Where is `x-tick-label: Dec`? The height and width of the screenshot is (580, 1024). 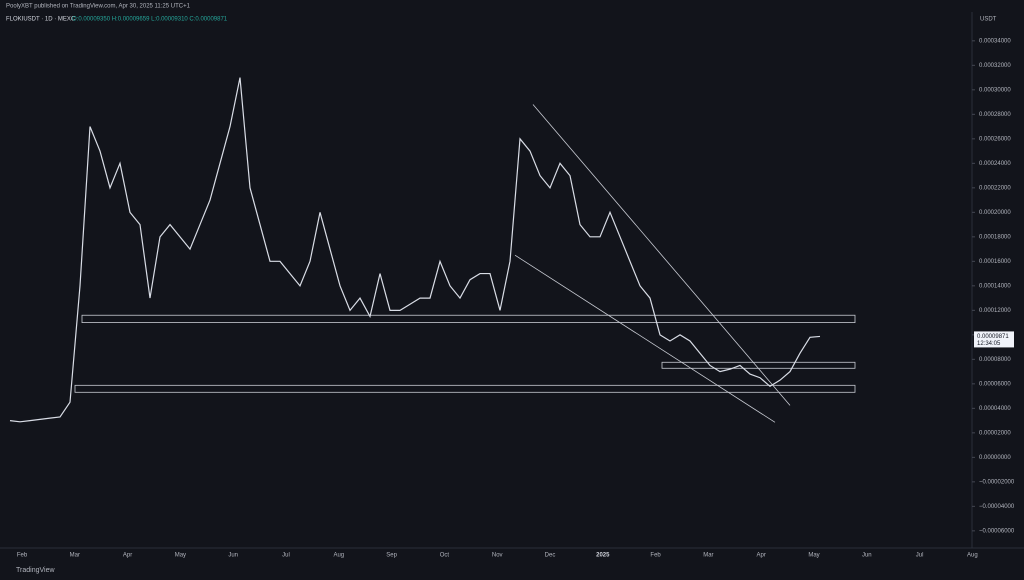 x-tick-label: Dec is located at coordinates (550, 556).